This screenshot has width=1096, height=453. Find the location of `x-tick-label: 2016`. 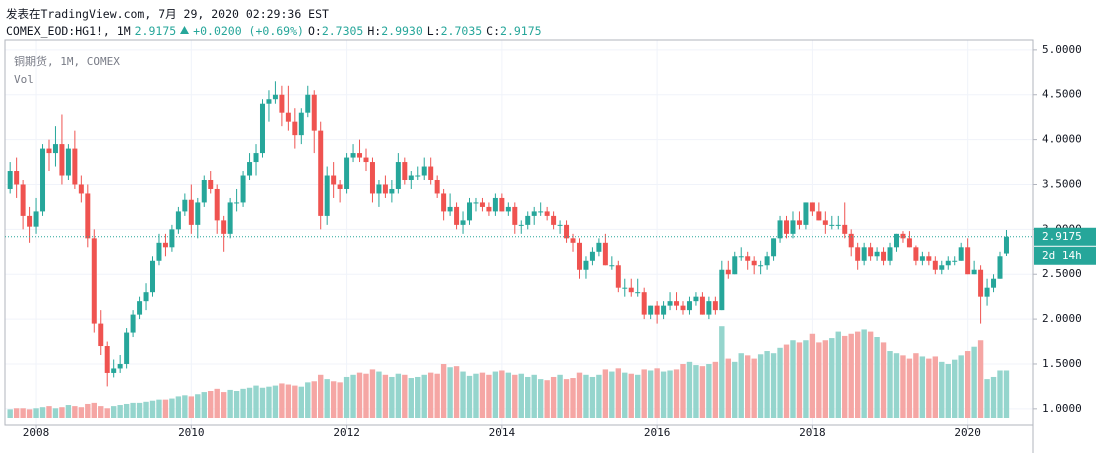

x-tick-label: 2016 is located at coordinates (657, 432).